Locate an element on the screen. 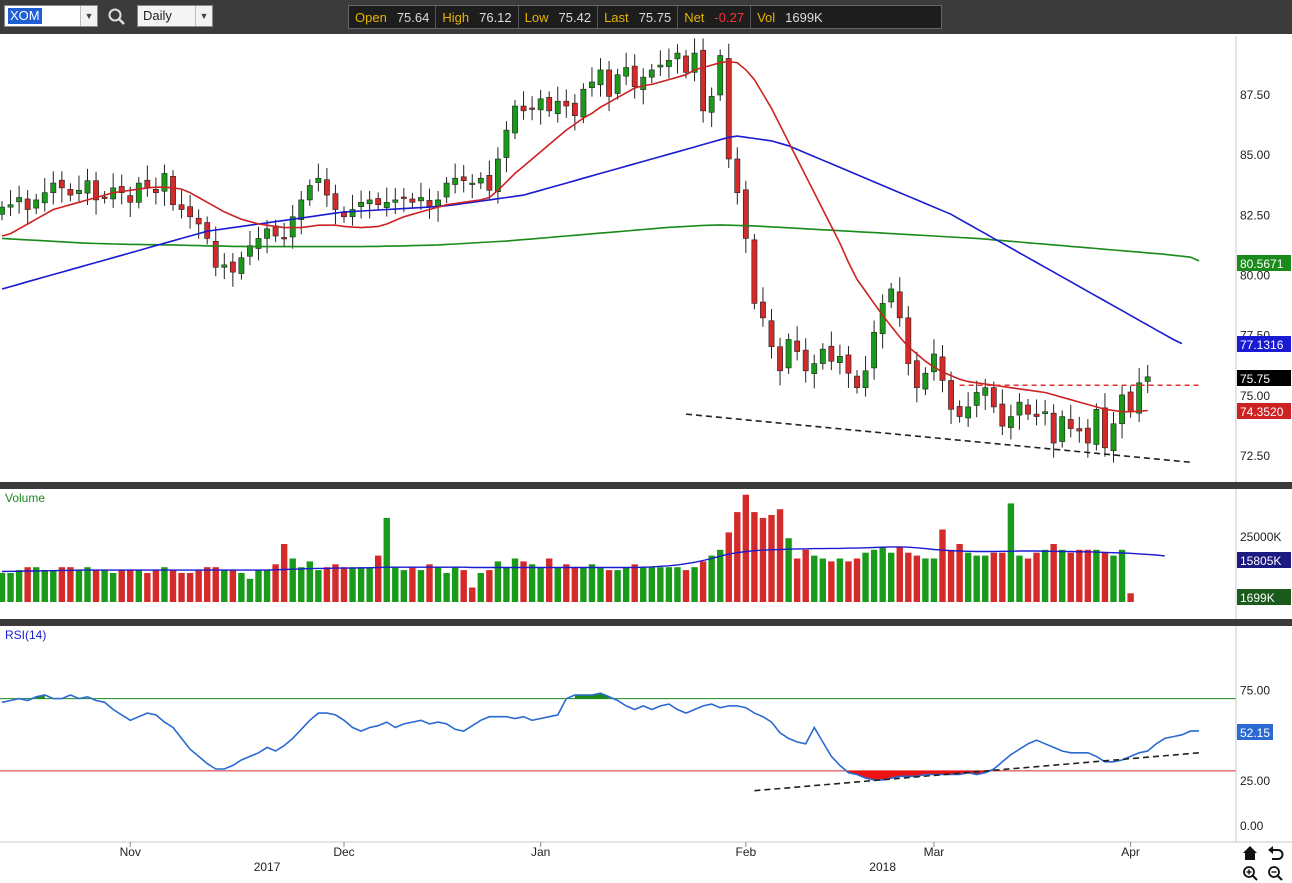 This screenshot has width=1292, height=883. price-tag-label: 80.5671 is located at coordinates (1262, 264).